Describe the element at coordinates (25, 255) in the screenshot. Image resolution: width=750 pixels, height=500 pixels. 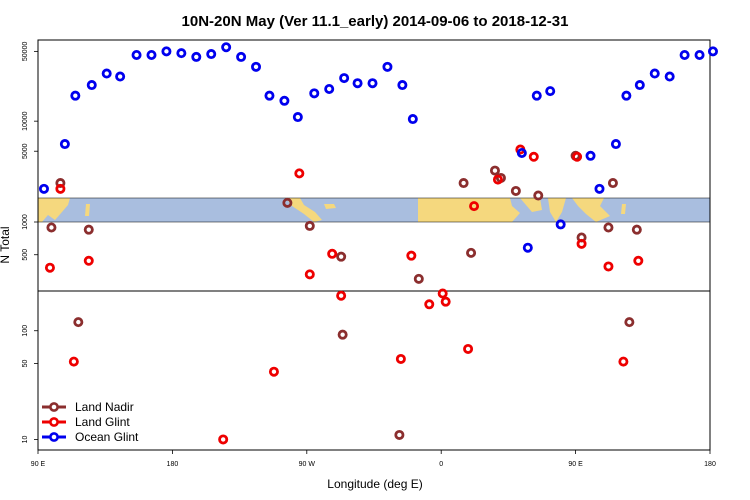
I see `y-tick-label: 500` at that location.